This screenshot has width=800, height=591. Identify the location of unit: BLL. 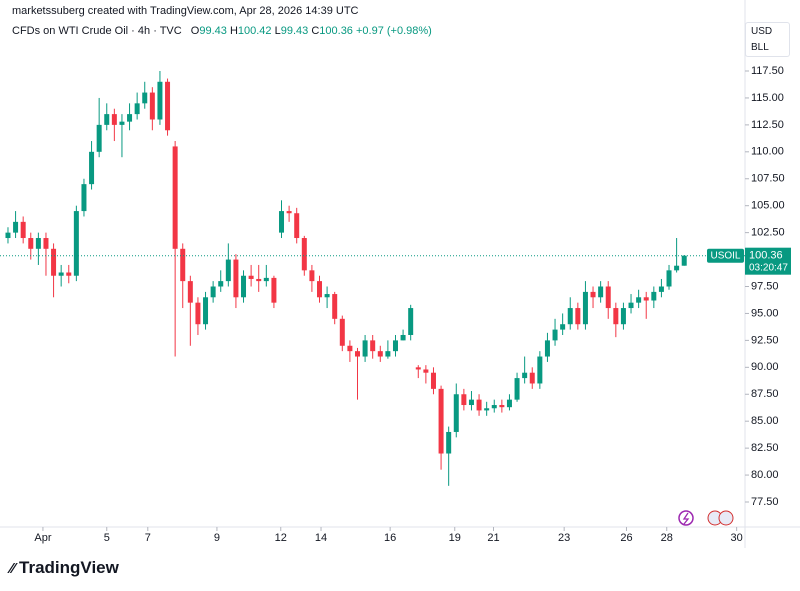
(767, 48).